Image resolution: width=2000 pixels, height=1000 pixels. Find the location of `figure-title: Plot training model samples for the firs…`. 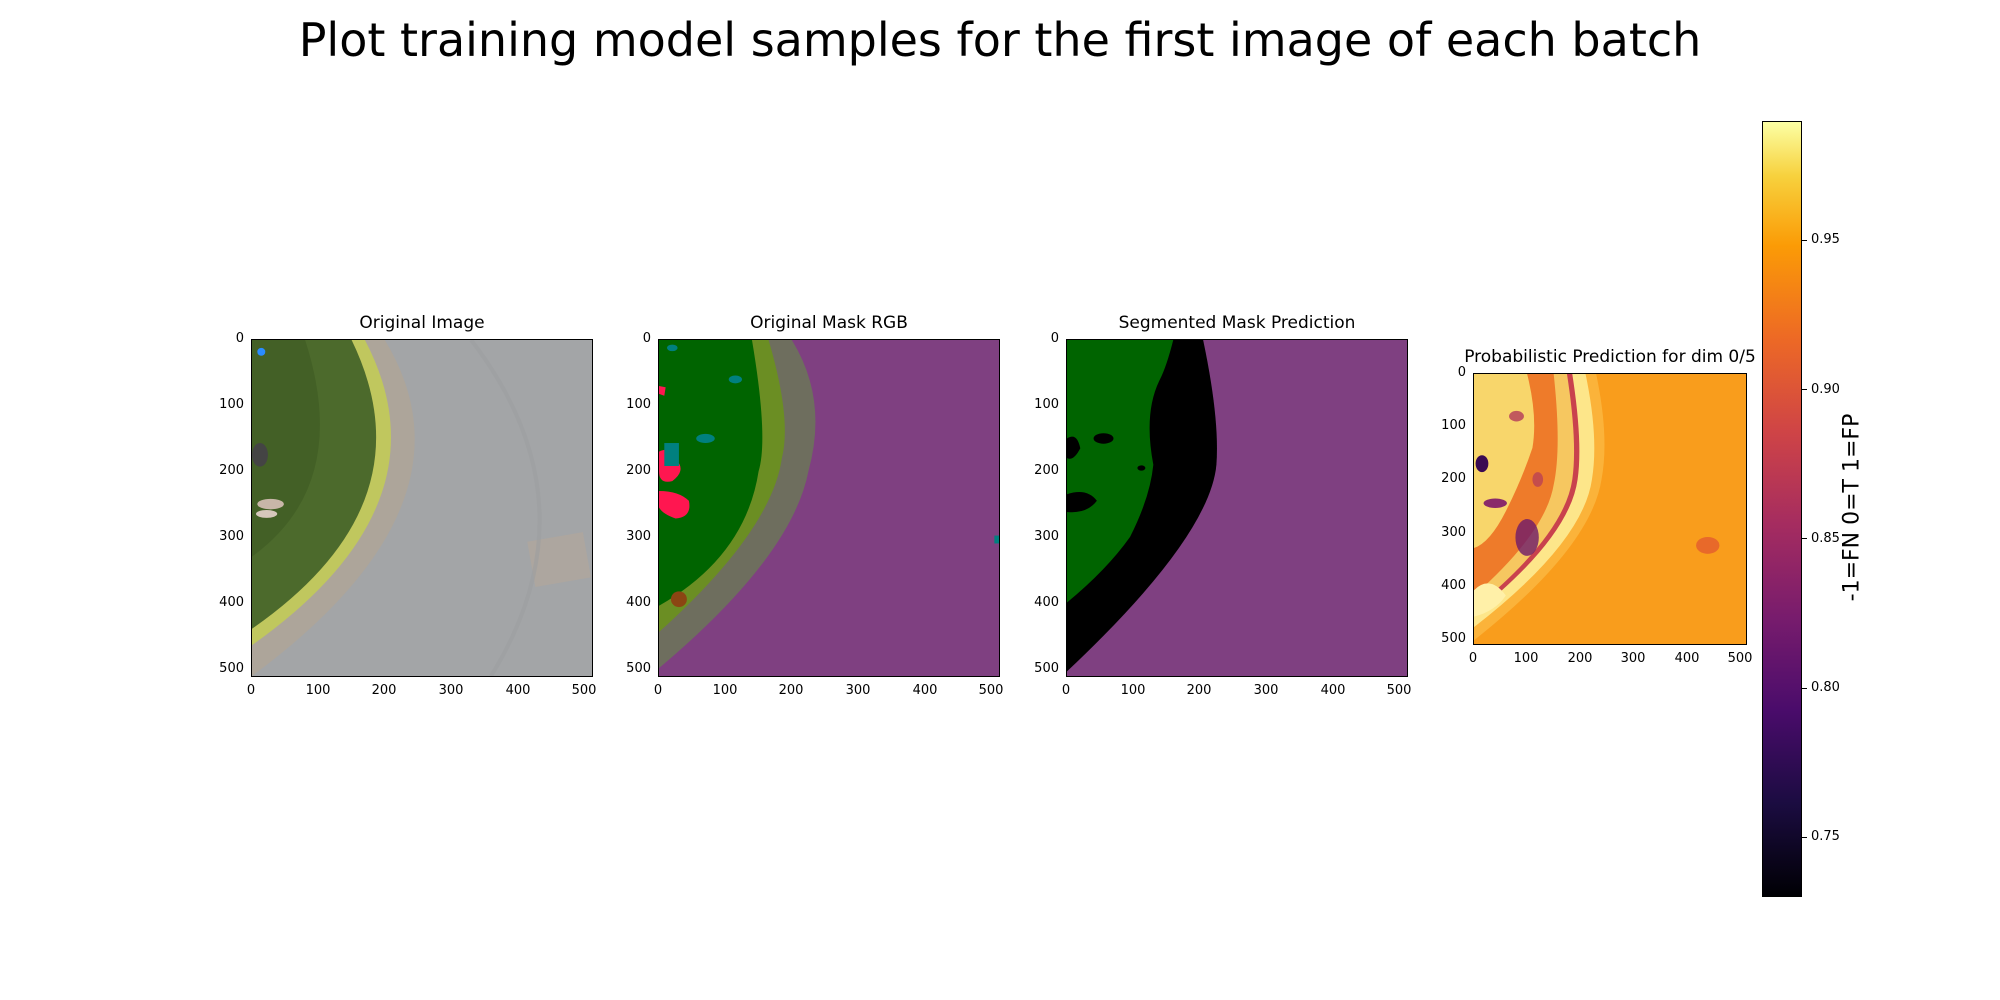

figure-title: Plot training model samples for the firs… is located at coordinates (1000, 40).